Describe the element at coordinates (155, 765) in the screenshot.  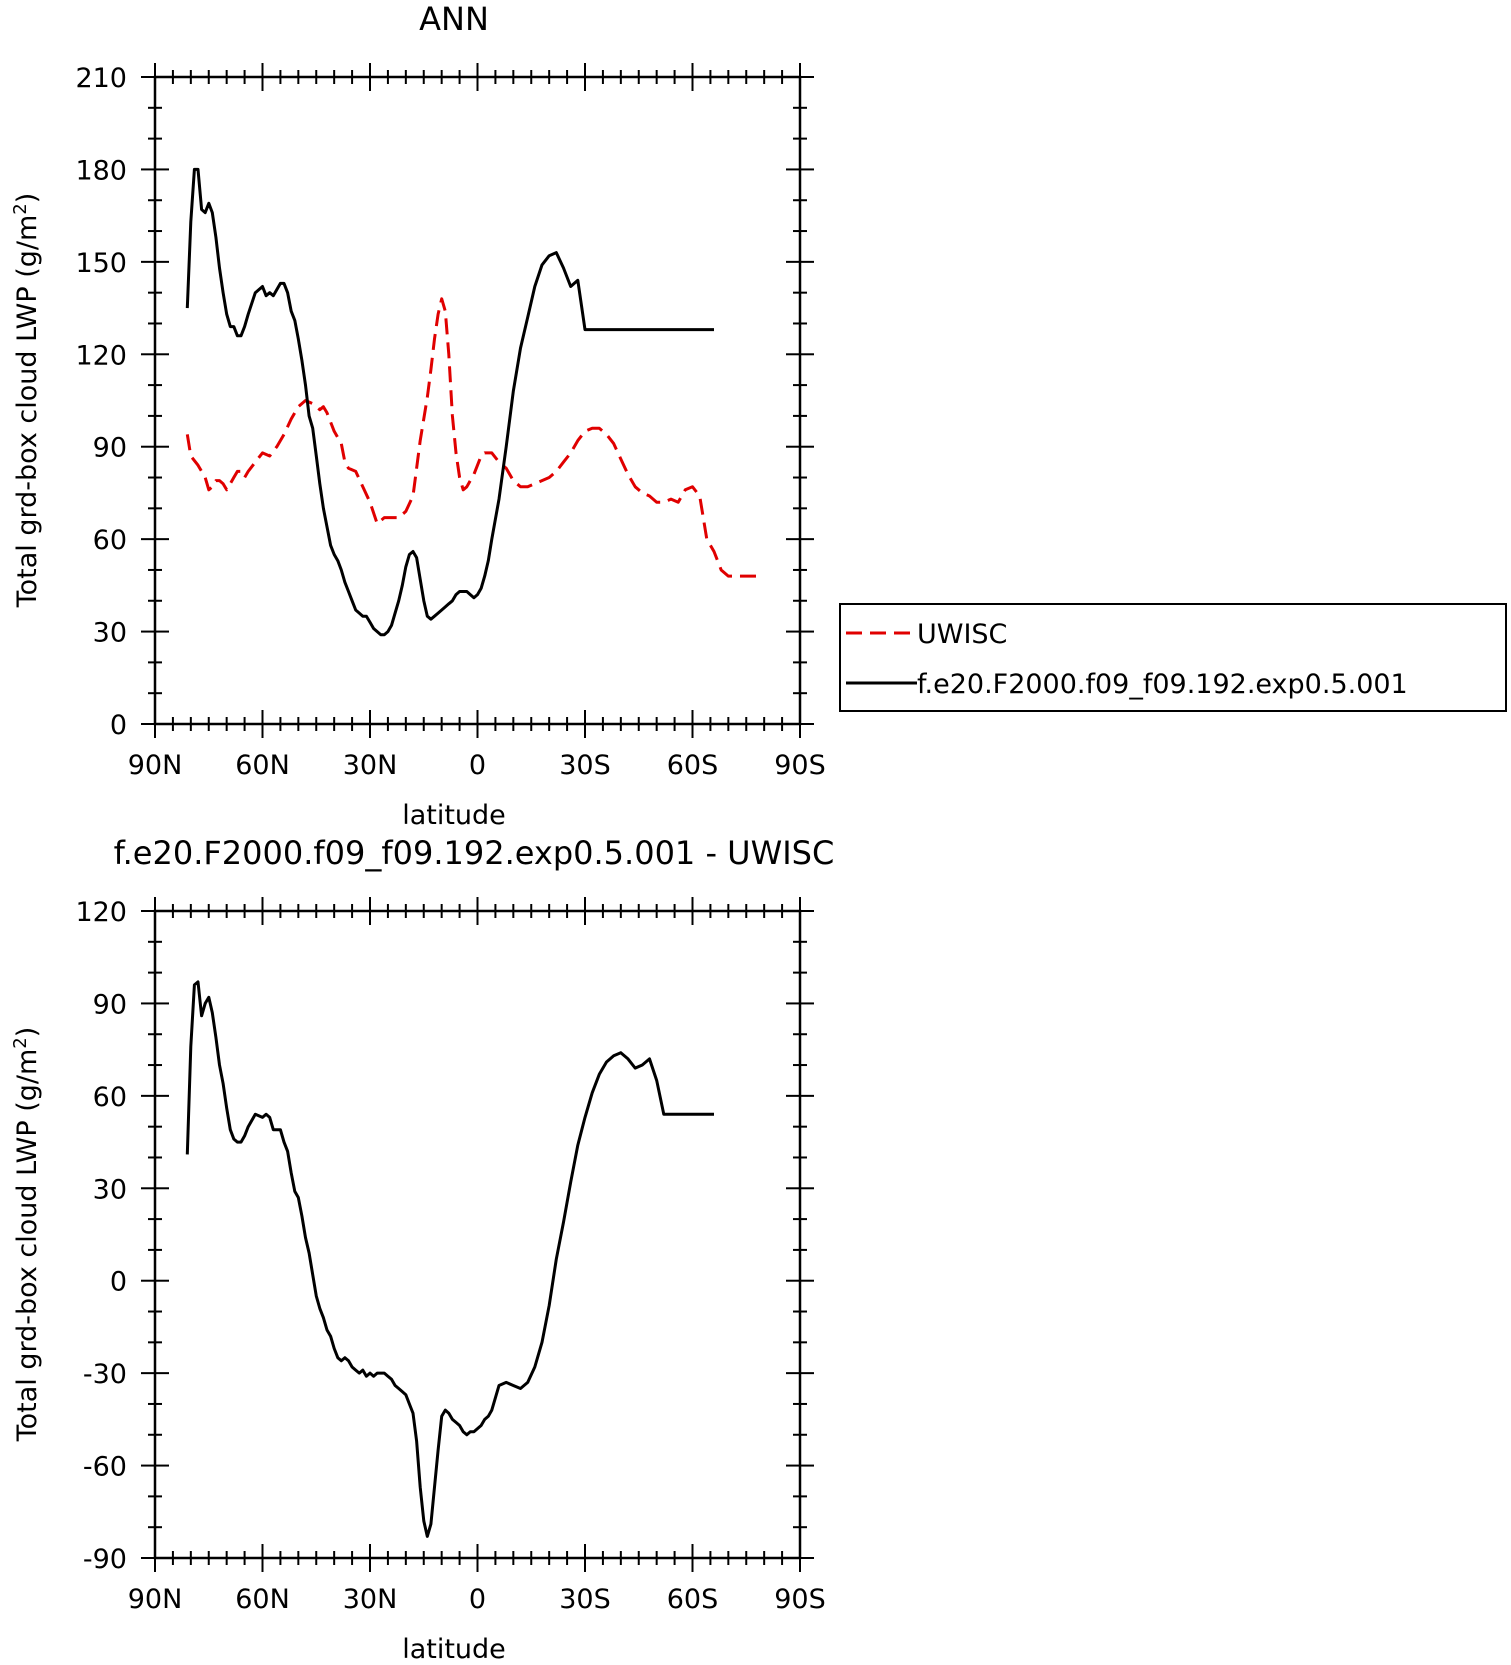
I see `top-x-tick-label: 90N` at that location.